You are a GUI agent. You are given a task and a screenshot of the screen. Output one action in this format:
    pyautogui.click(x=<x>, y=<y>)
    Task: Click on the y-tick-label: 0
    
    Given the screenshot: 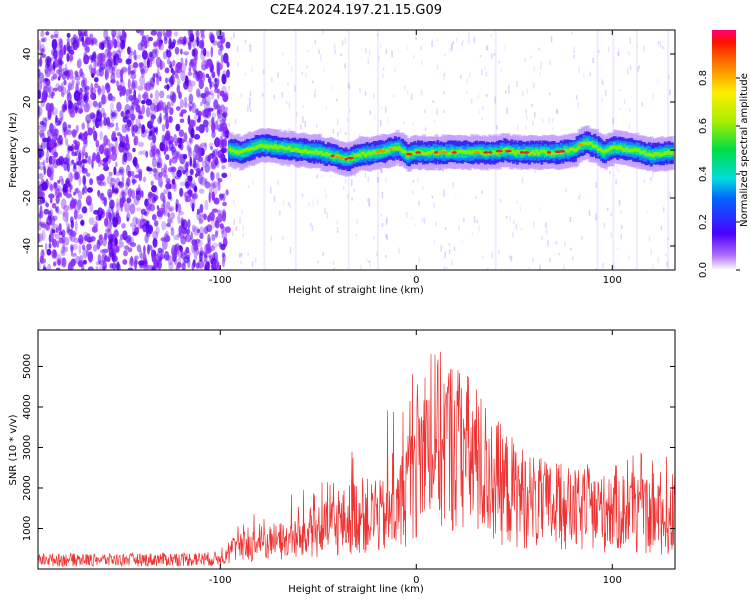 What is the action you would take?
    pyautogui.click(x=27, y=150)
    